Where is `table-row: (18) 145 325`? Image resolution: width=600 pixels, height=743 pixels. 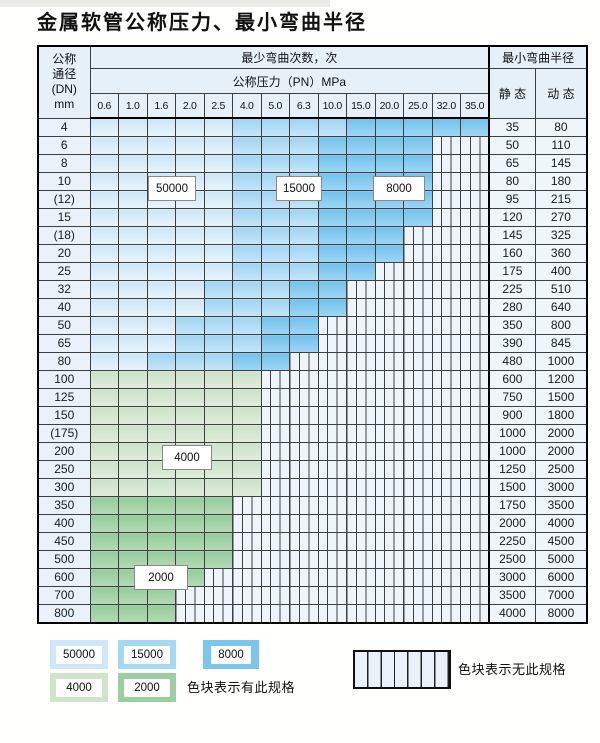 table-row: (18) 145 325 is located at coordinates (312, 235).